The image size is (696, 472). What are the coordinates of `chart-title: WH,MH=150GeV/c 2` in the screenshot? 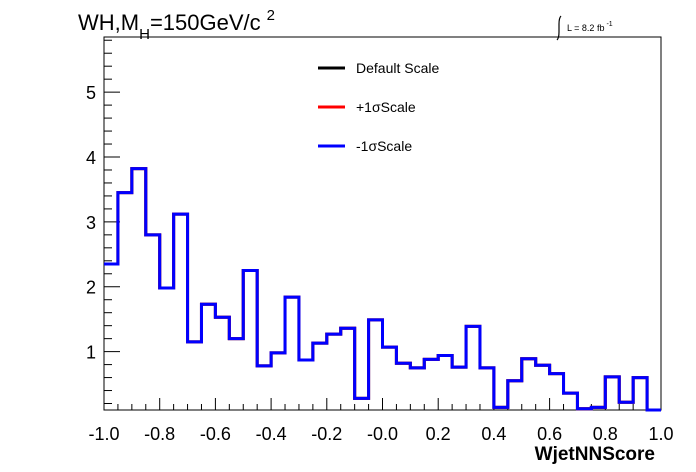 It's located at (176, 25).